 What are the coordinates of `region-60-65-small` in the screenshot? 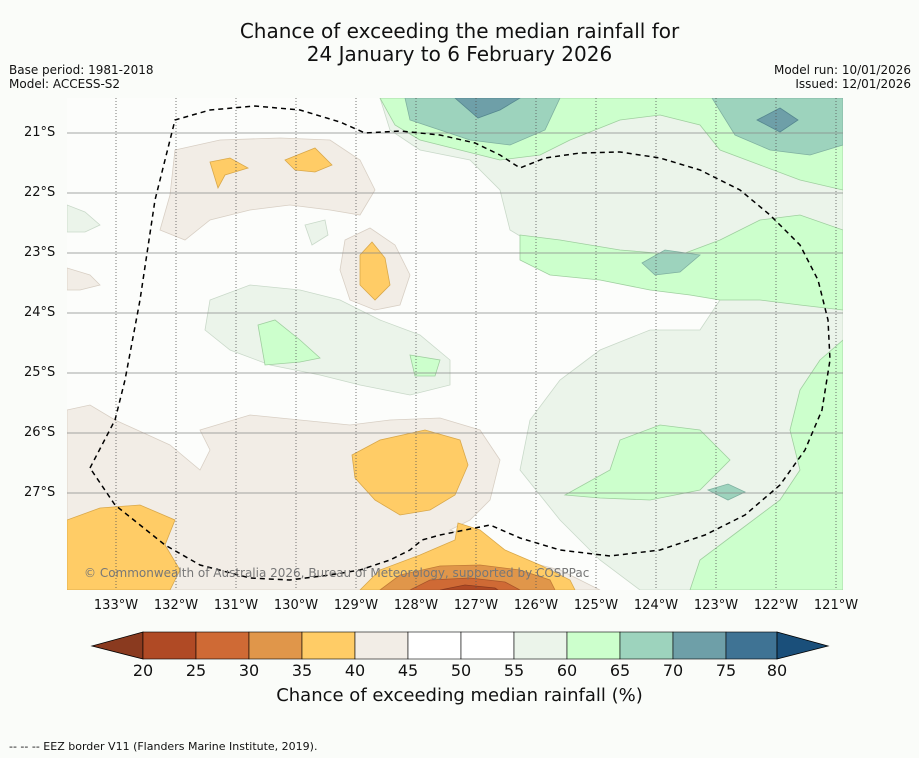 It's located at (425, 365).